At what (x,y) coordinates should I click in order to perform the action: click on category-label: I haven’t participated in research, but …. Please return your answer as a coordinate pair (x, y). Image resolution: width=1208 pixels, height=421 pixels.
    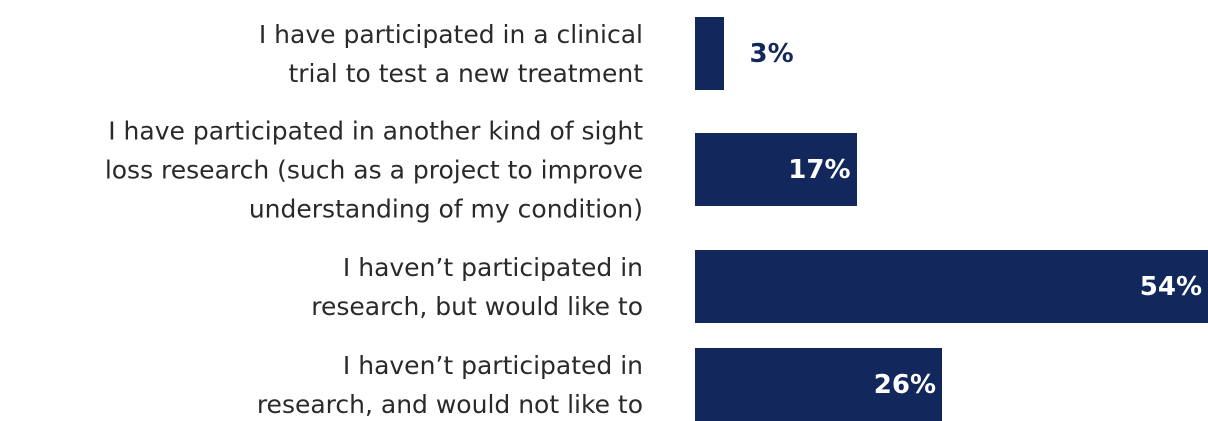
    Looking at the image, I should click on (477, 286).